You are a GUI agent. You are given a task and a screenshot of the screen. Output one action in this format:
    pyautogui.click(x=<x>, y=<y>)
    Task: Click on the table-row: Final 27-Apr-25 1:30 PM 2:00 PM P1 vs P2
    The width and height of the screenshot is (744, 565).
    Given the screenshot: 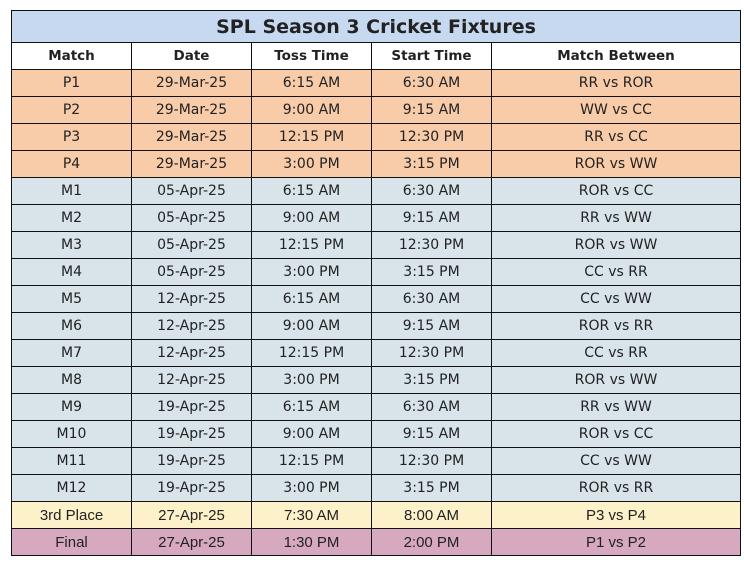 What is the action you would take?
    pyautogui.click(x=376, y=542)
    